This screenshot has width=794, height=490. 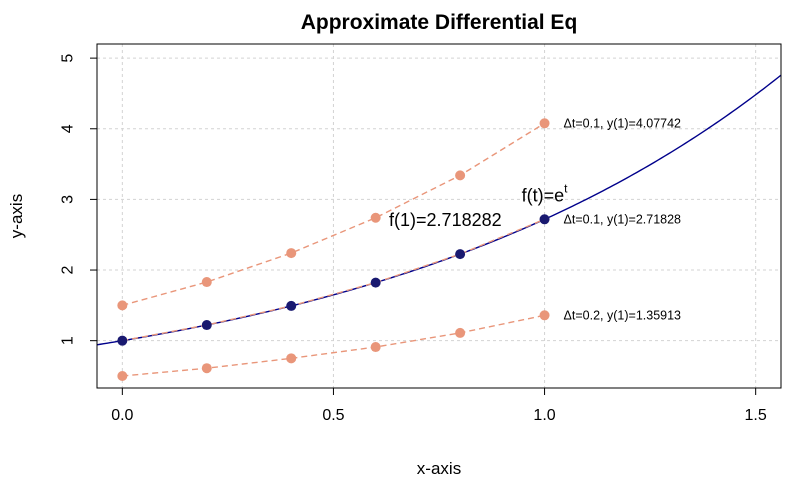 I want to click on x-tick-label: 1.0, so click(x=544, y=415).